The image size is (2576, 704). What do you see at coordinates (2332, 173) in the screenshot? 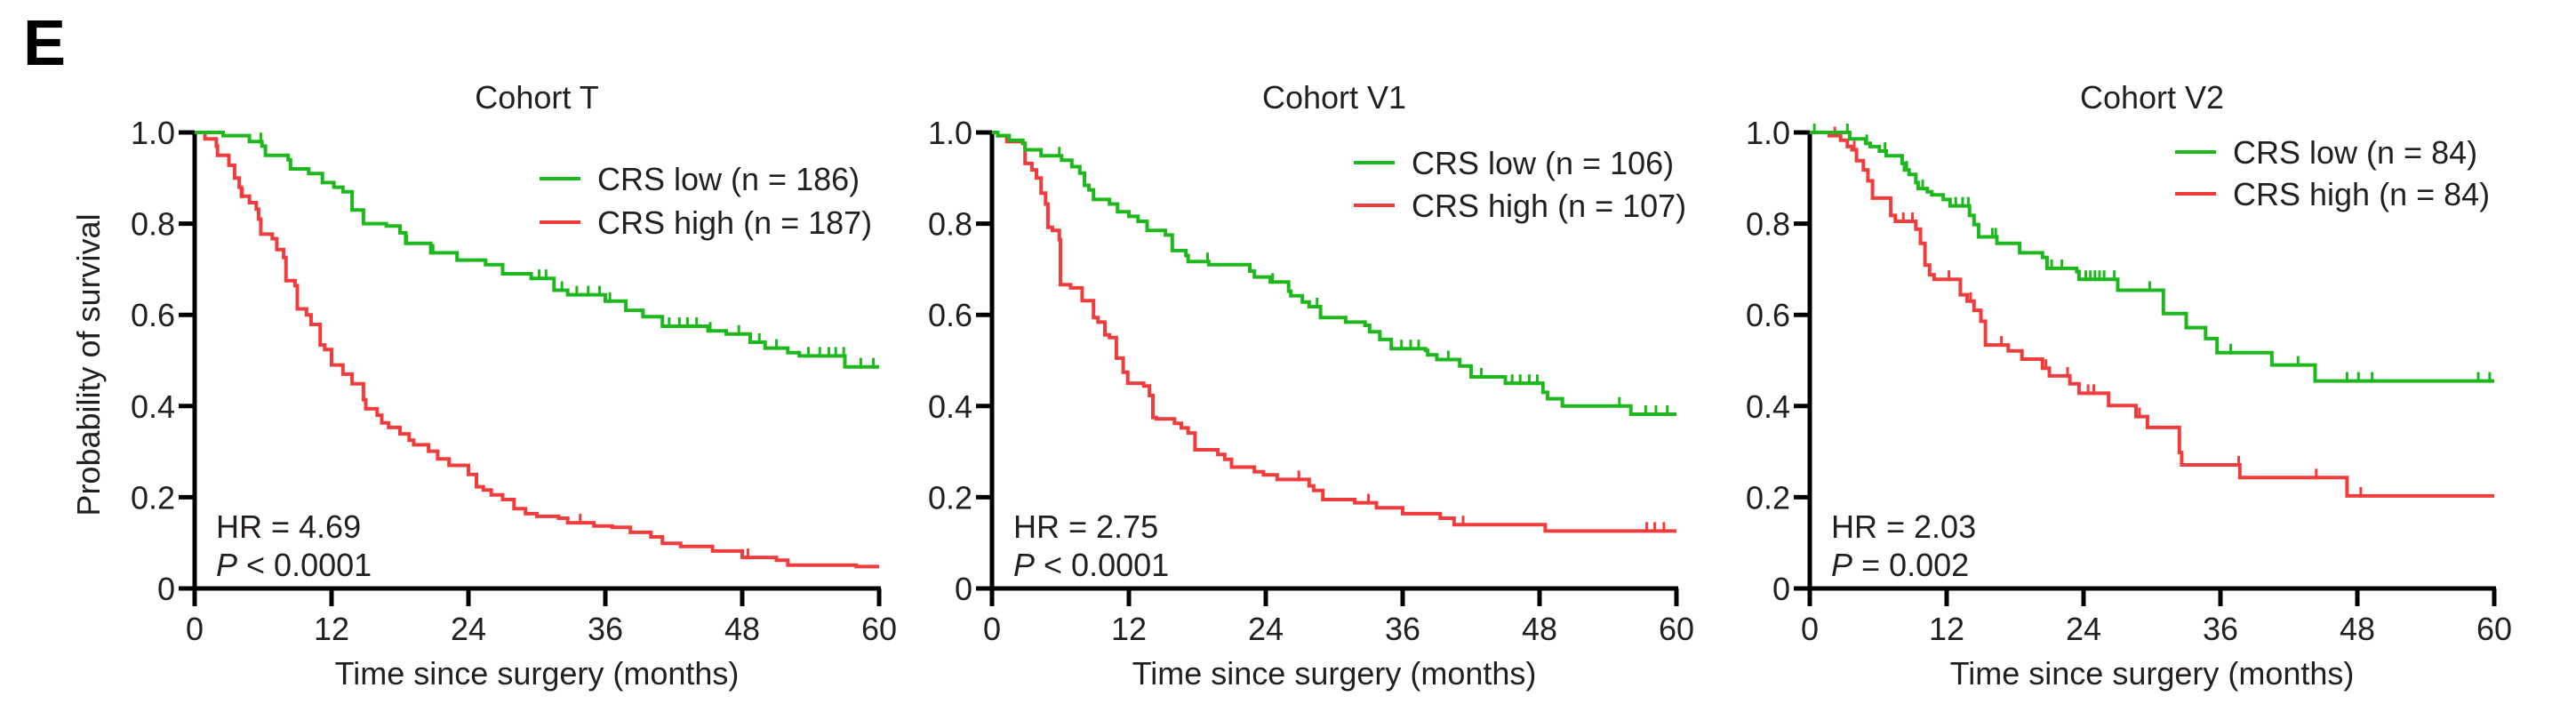
I see `legend: CRS low (n = 84) CRS high (n = 84)` at bounding box center [2332, 173].